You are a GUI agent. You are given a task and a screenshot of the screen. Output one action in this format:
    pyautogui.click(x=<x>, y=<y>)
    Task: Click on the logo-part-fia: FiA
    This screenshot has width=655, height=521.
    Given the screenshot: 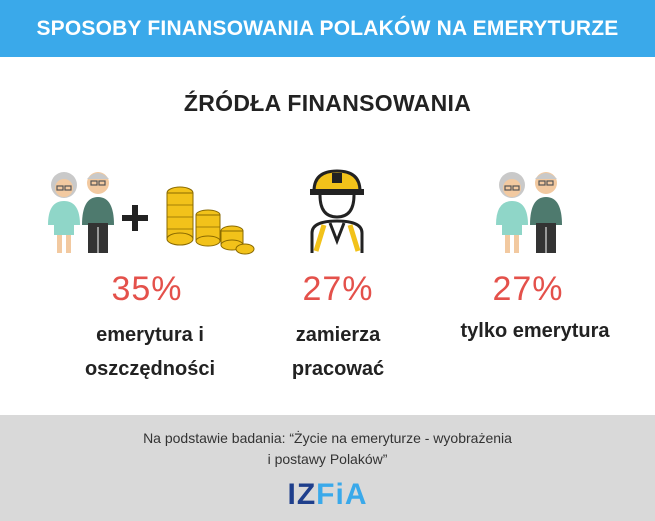 What is the action you would take?
    pyautogui.click(x=342, y=494)
    